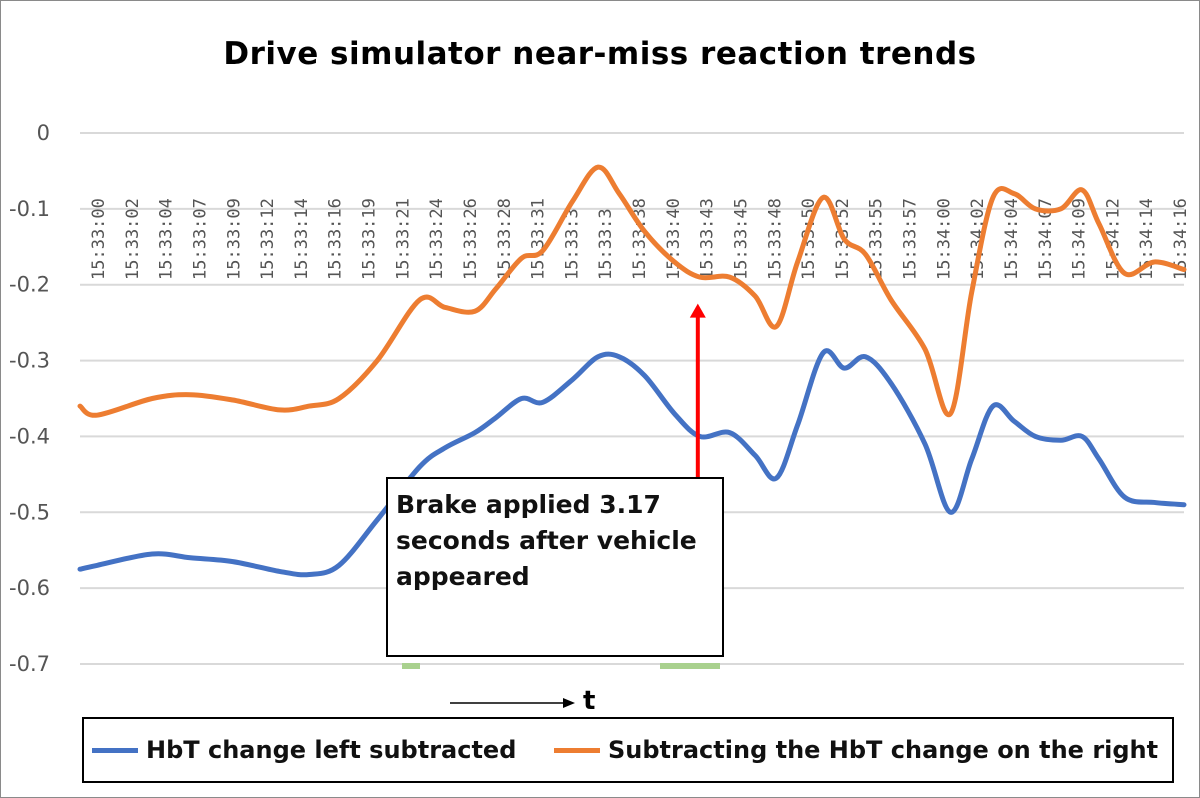 The width and height of the screenshot is (1200, 798). Describe the element at coordinates (29, 209) in the screenshot. I see `y-tick-label: -0.1` at that location.